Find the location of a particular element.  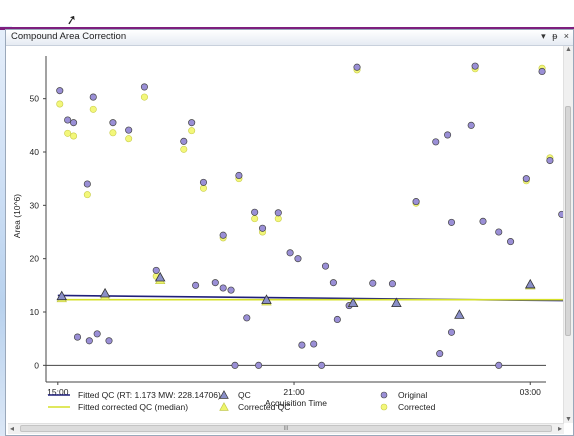

horizontal-scroll-thumb: III is located at coordinates (286, 428).